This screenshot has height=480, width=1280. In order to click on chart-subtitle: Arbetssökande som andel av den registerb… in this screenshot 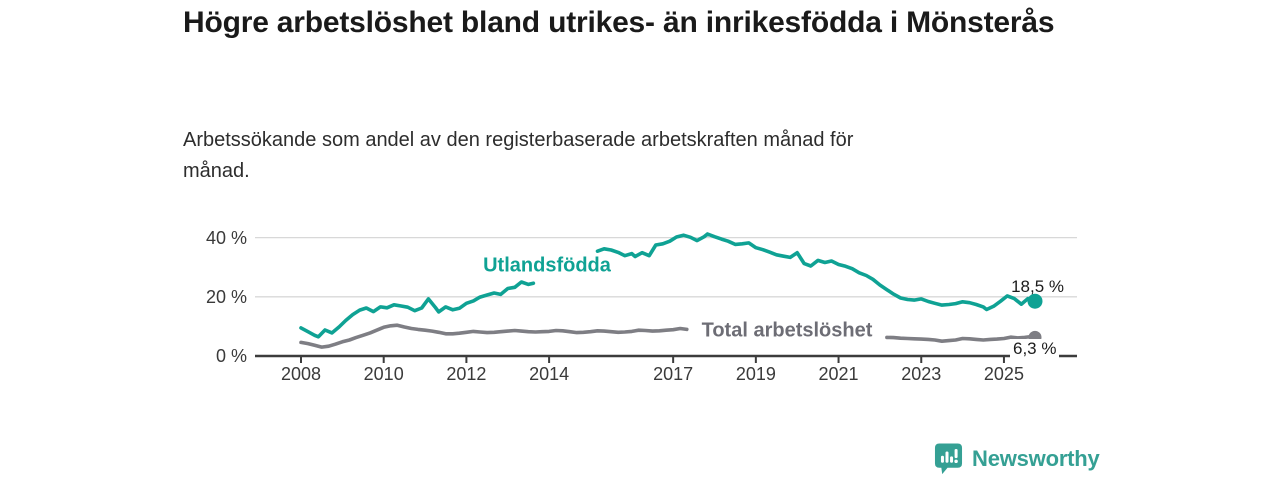, I will do `click(518, 155)`.